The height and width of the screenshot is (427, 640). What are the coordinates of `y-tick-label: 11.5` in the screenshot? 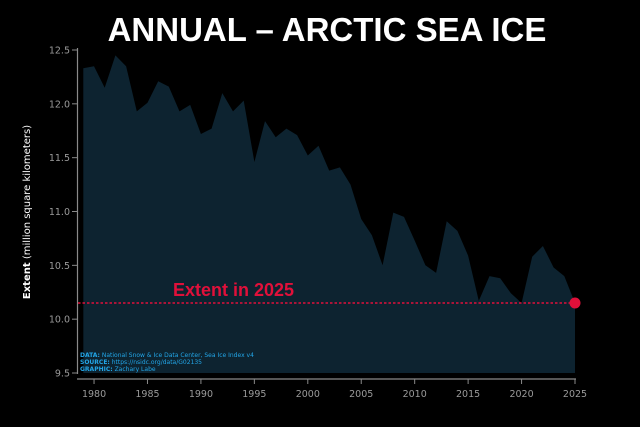 It's located at (59, 158).